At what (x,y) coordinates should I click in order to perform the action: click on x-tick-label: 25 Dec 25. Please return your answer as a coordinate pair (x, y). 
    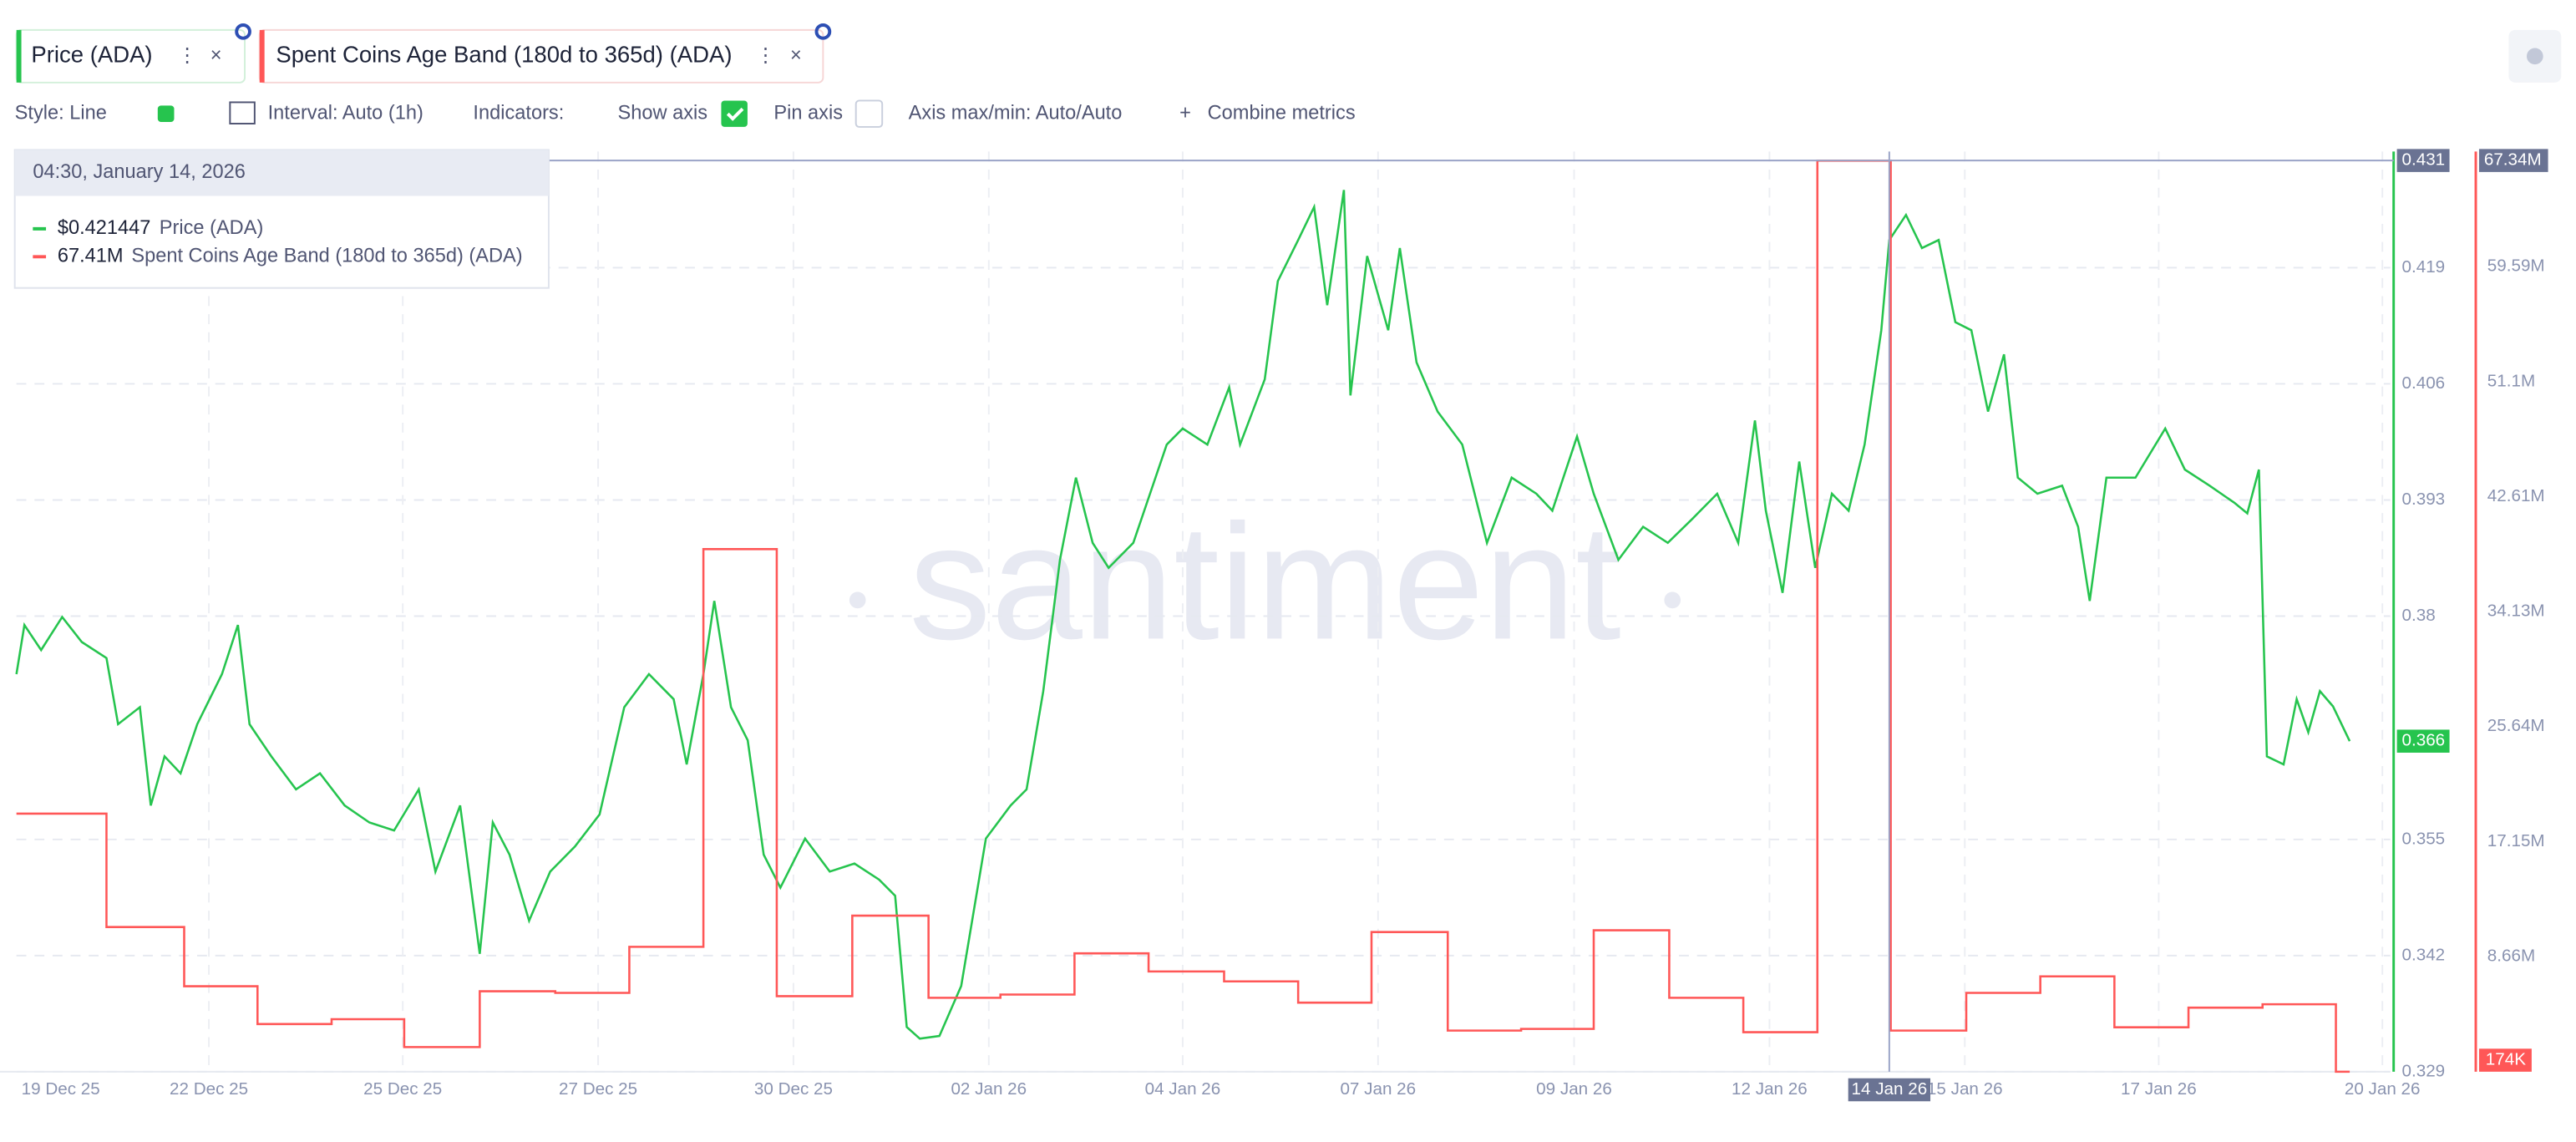
    Looking at the image, I should click on (402, 1089).